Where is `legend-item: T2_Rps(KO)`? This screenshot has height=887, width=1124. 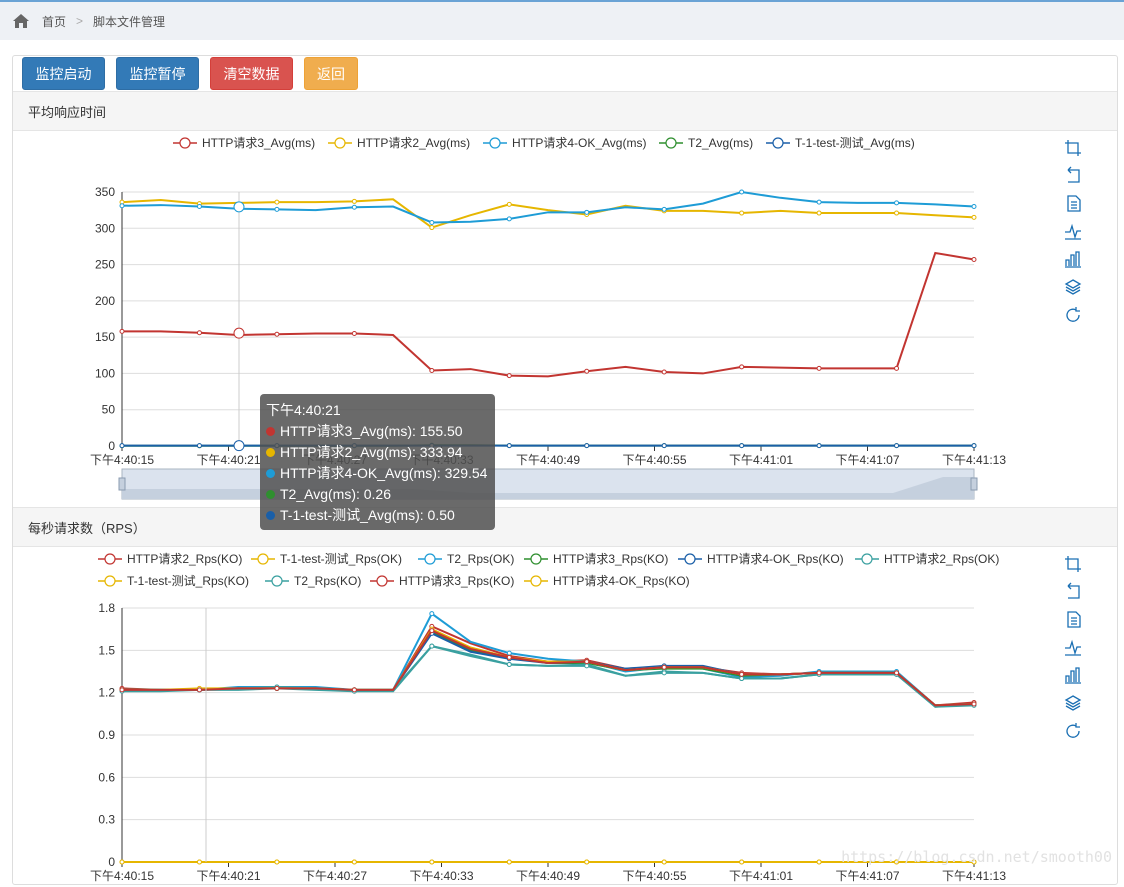 legend-item: T2_Rps(KO) is located at coordinates (313, 581).